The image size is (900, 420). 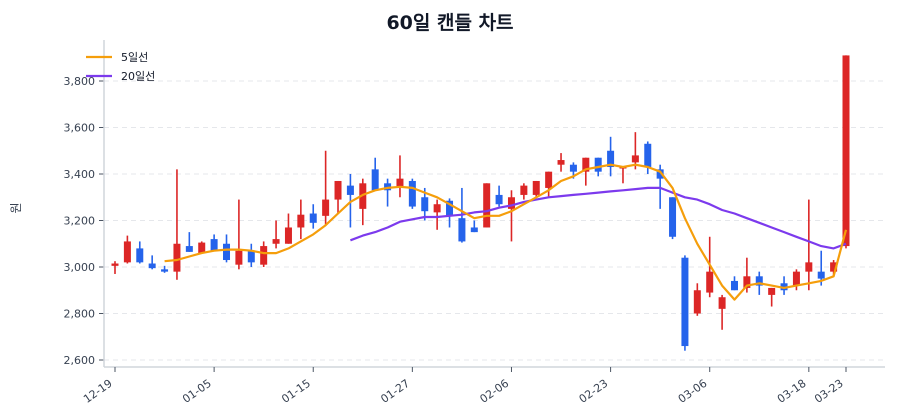 What do you see at coordinates (197, 391) in the screenshot?
I see `x-tick-label: 01-05` at bounding box center [197, 391].